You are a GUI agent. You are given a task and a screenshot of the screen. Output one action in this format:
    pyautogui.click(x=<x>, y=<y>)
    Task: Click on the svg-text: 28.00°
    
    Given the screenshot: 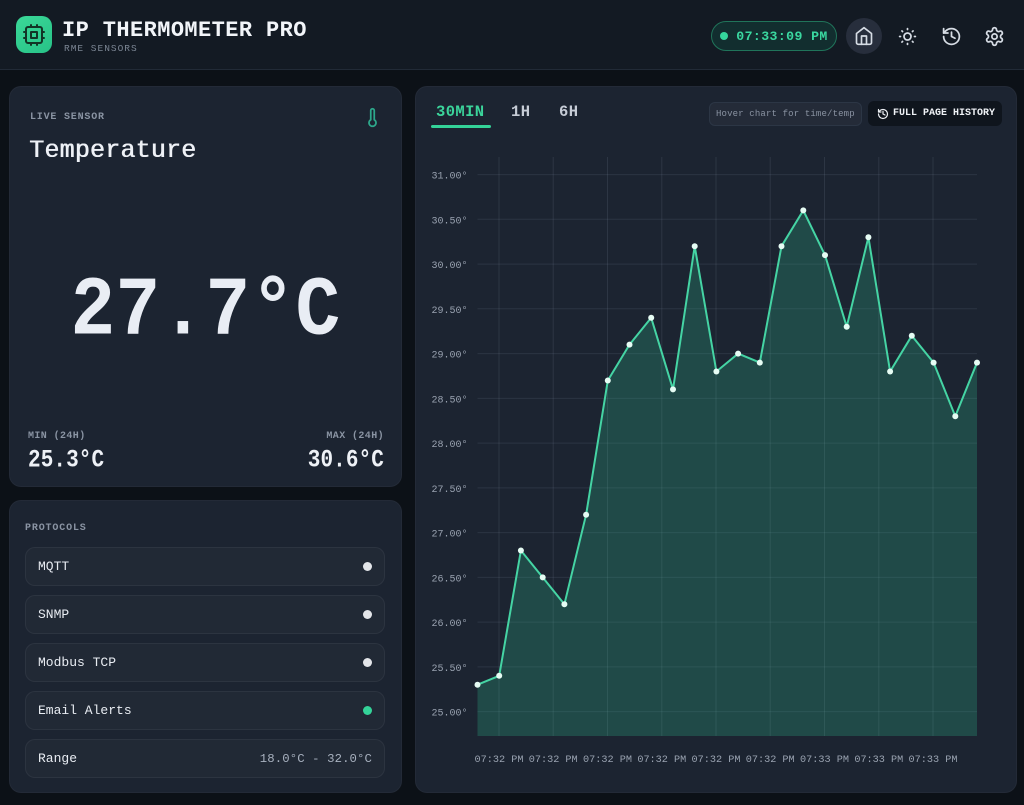 What is the action you would take?
    pyautogui.click(x=449, y=445)
    